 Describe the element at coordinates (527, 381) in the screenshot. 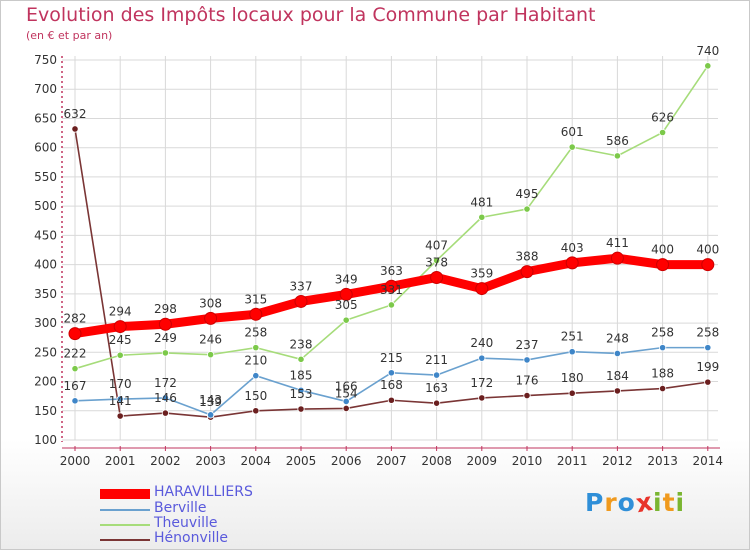

I see `data-label-henonville: 176` at that location.